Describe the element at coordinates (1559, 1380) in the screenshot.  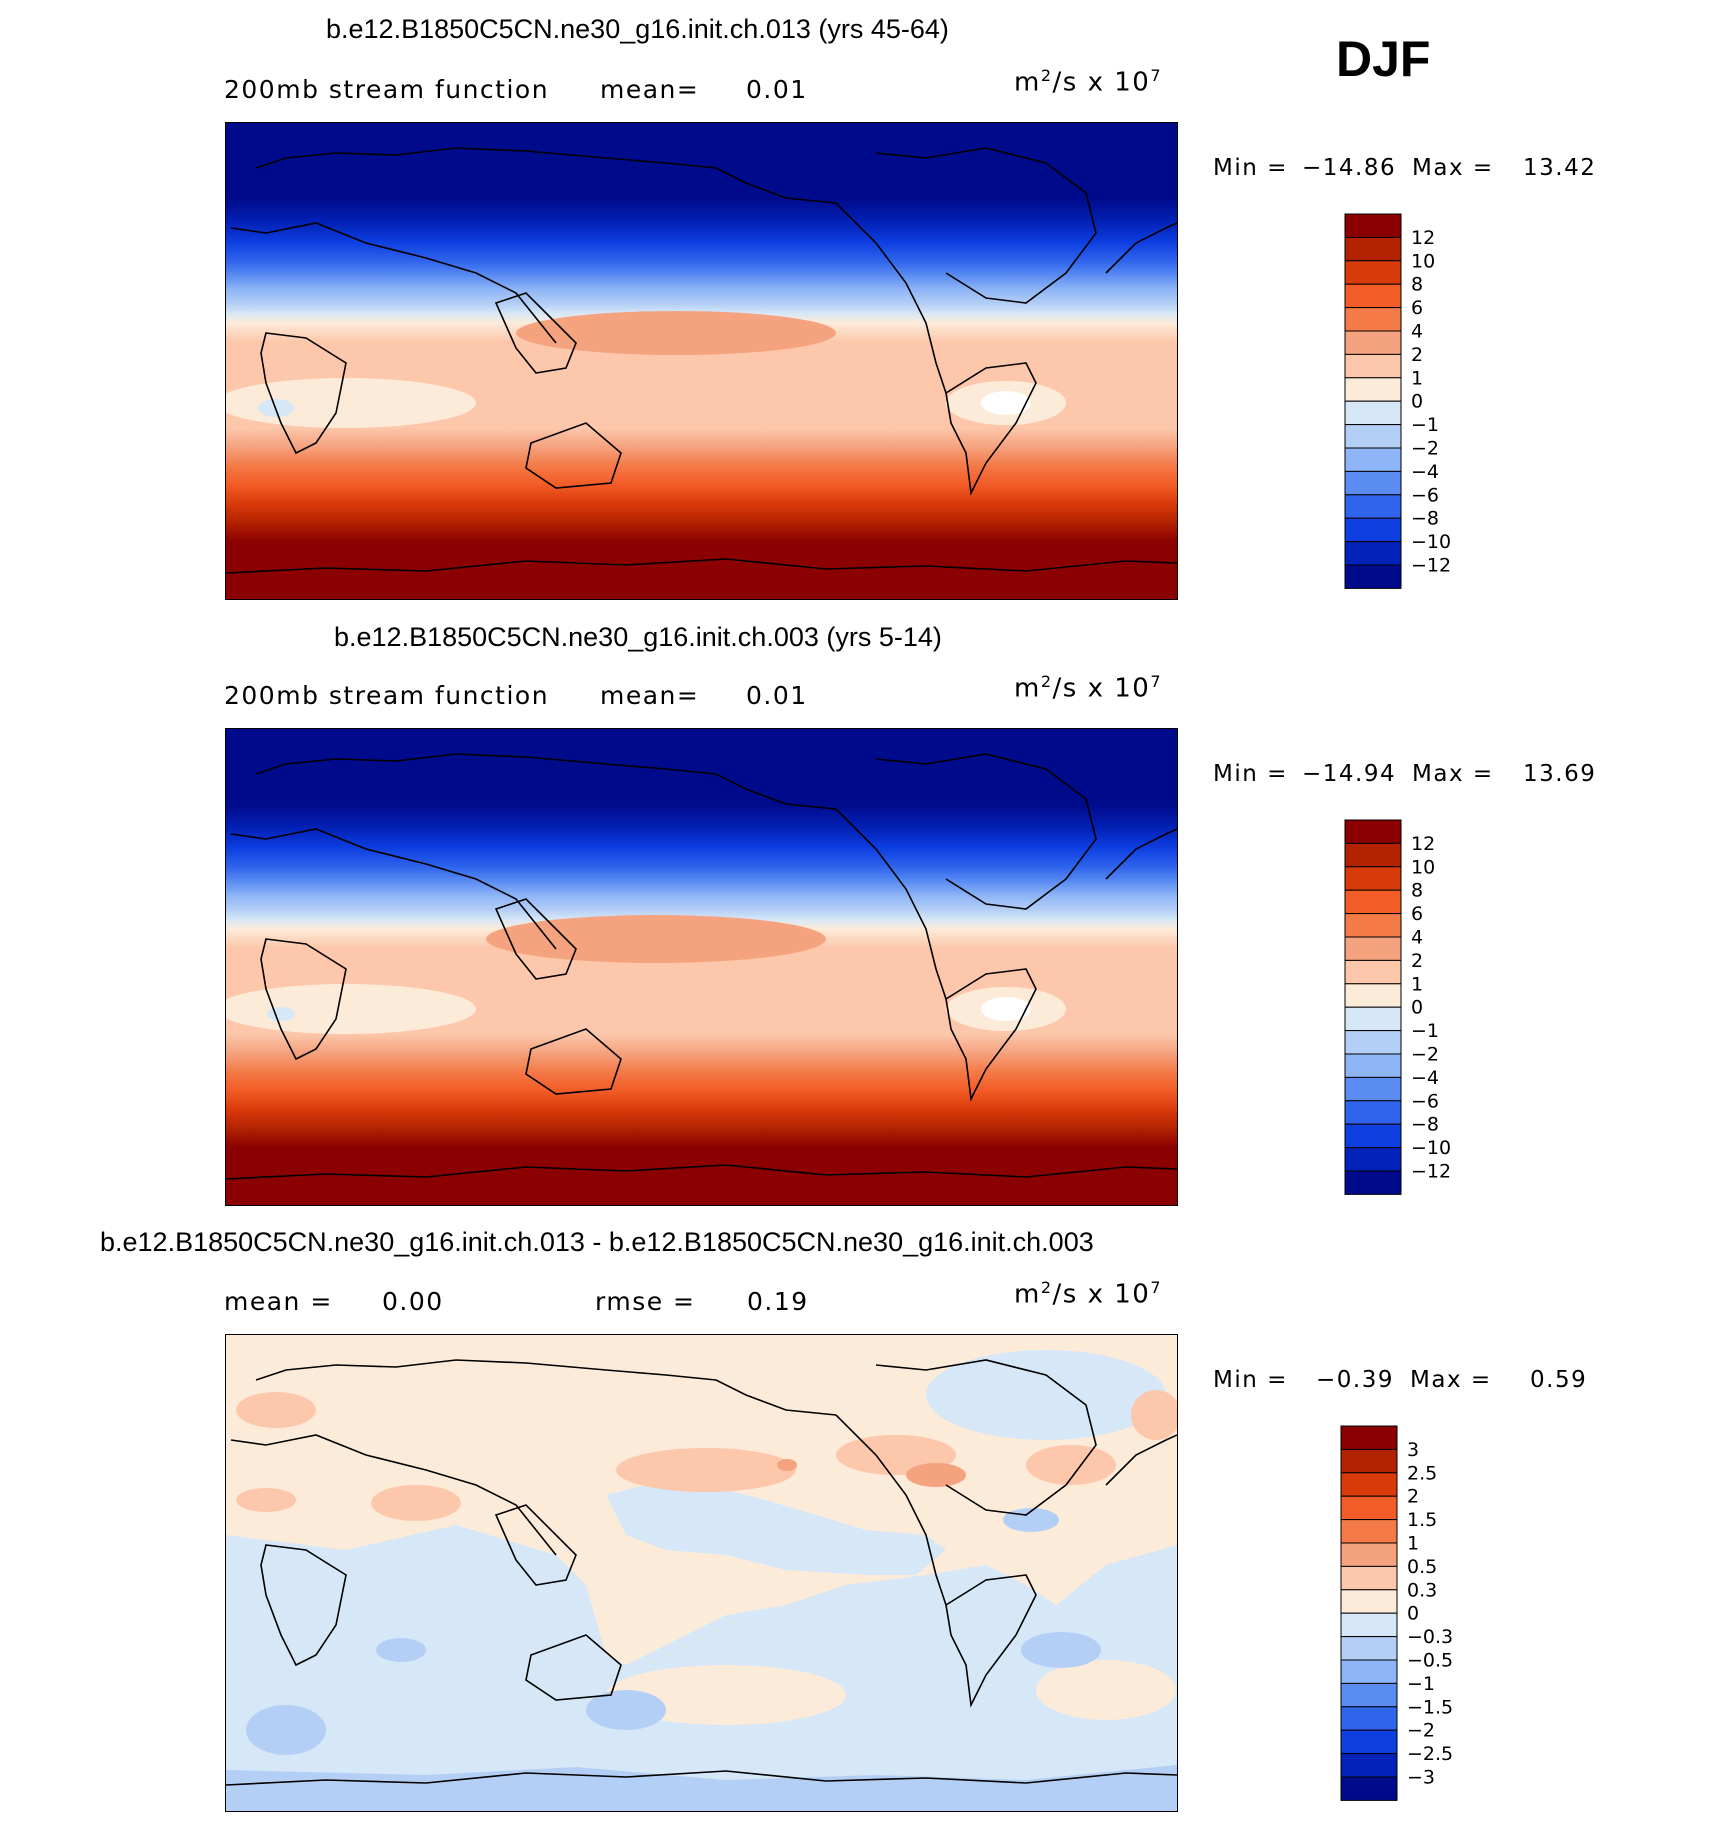
I see `panel-3-max-value: 0.59` at that location.